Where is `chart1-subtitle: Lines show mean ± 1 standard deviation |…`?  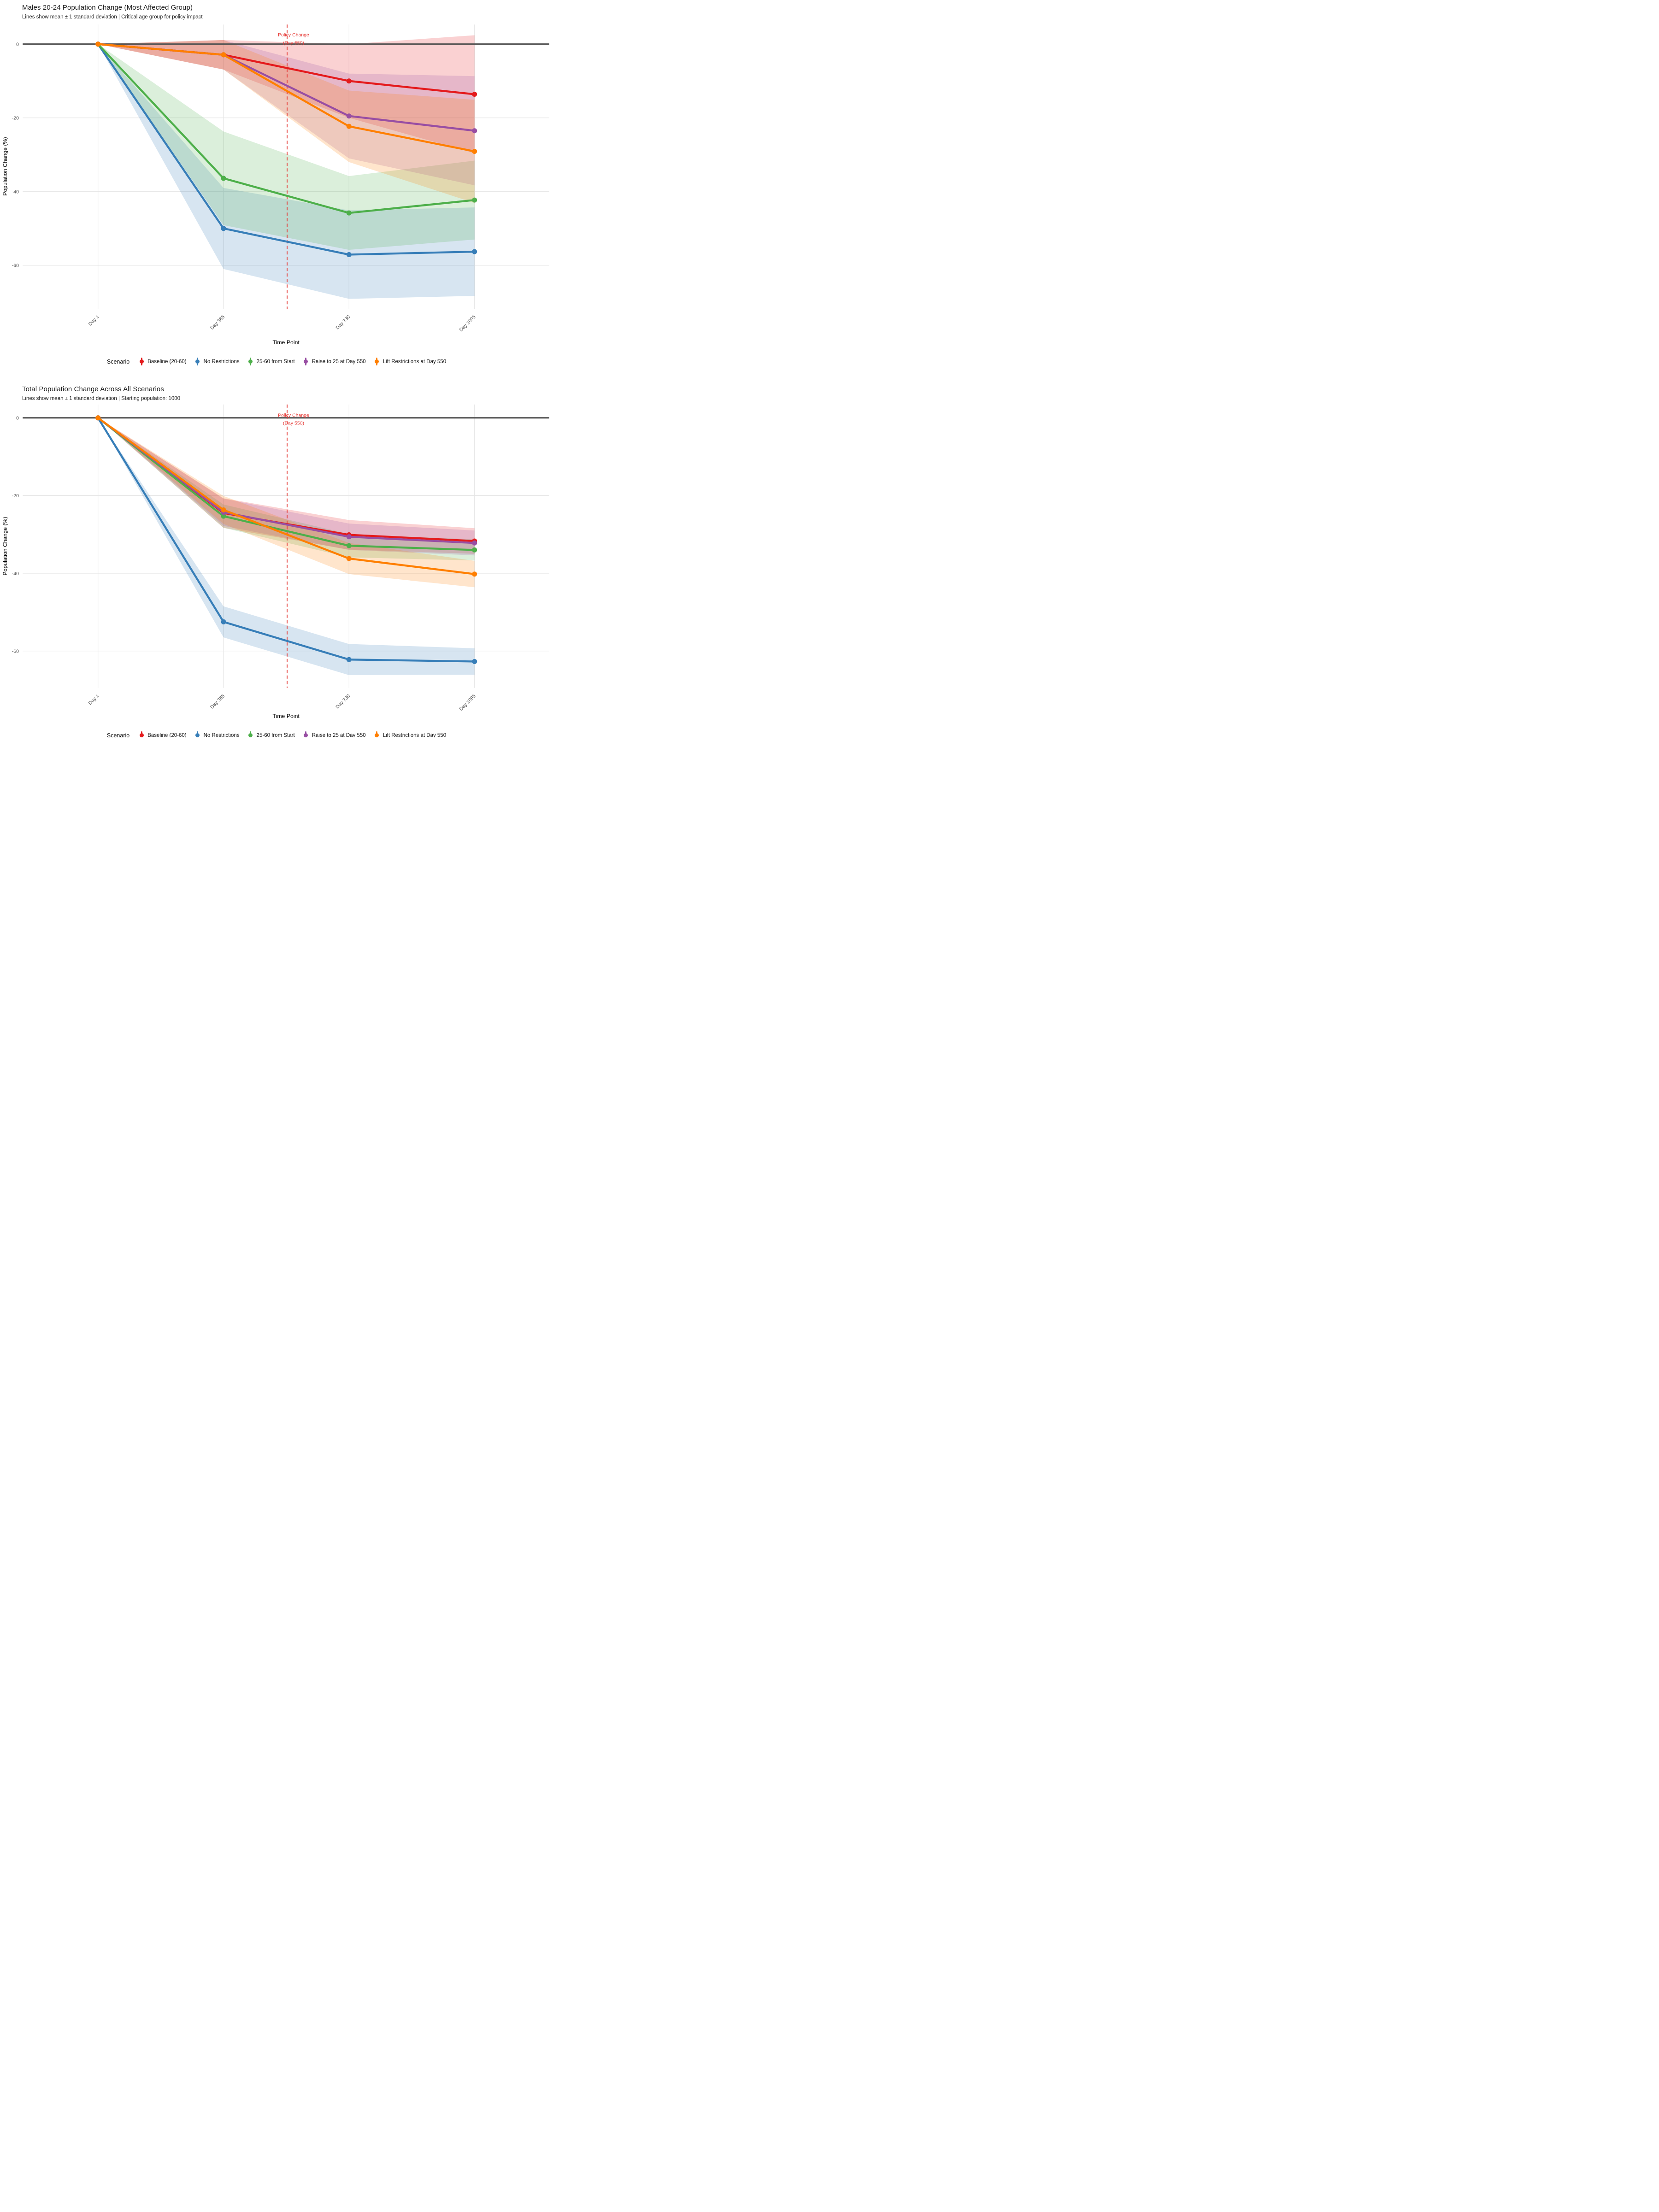 chart1-subtitle: Lines show mean ± 1 standard deviation |… is located at coordinates (112, 17).